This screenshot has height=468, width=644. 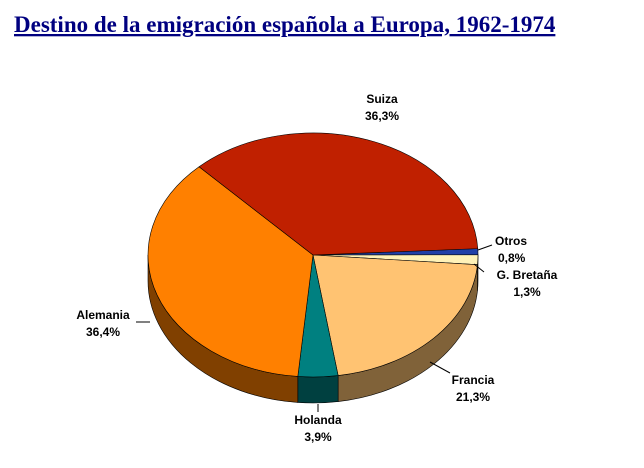 What do you see at coordinates (318, 389) in the screenshot?
I see `slice-side` at bounding box center [318, 389].